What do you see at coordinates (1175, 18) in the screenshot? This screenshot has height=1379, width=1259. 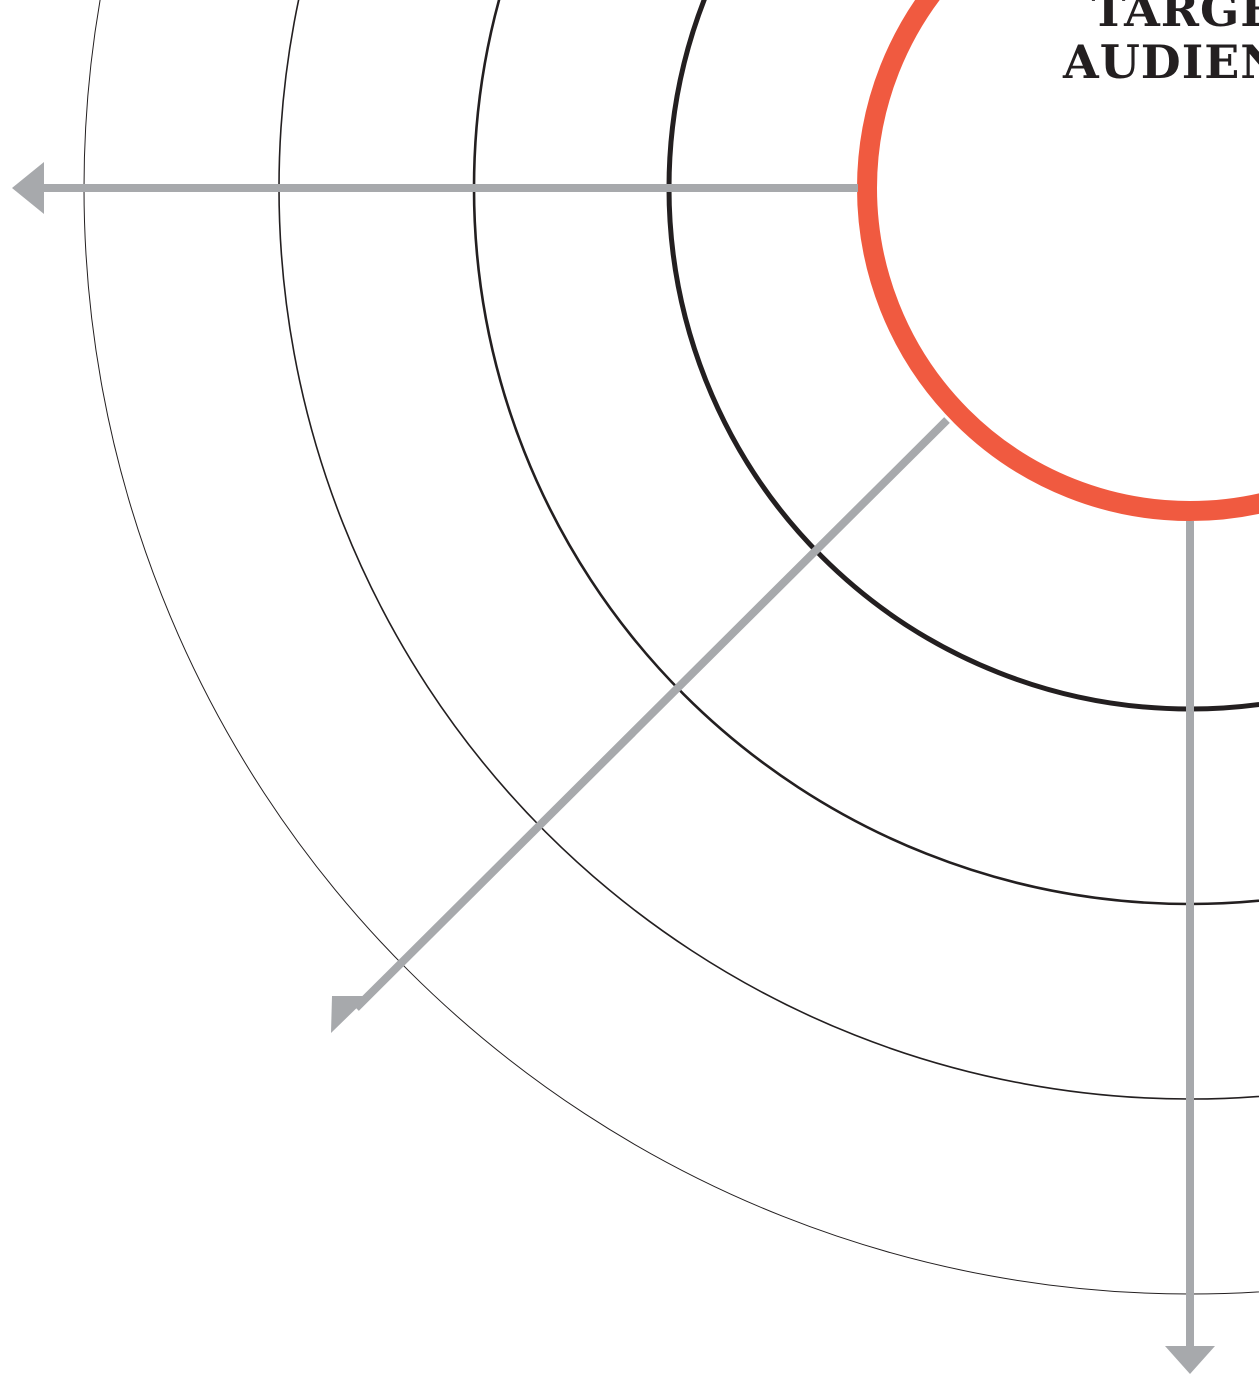 I see `center-label-line-1: TARGET` at bounding box center [1175, 18].